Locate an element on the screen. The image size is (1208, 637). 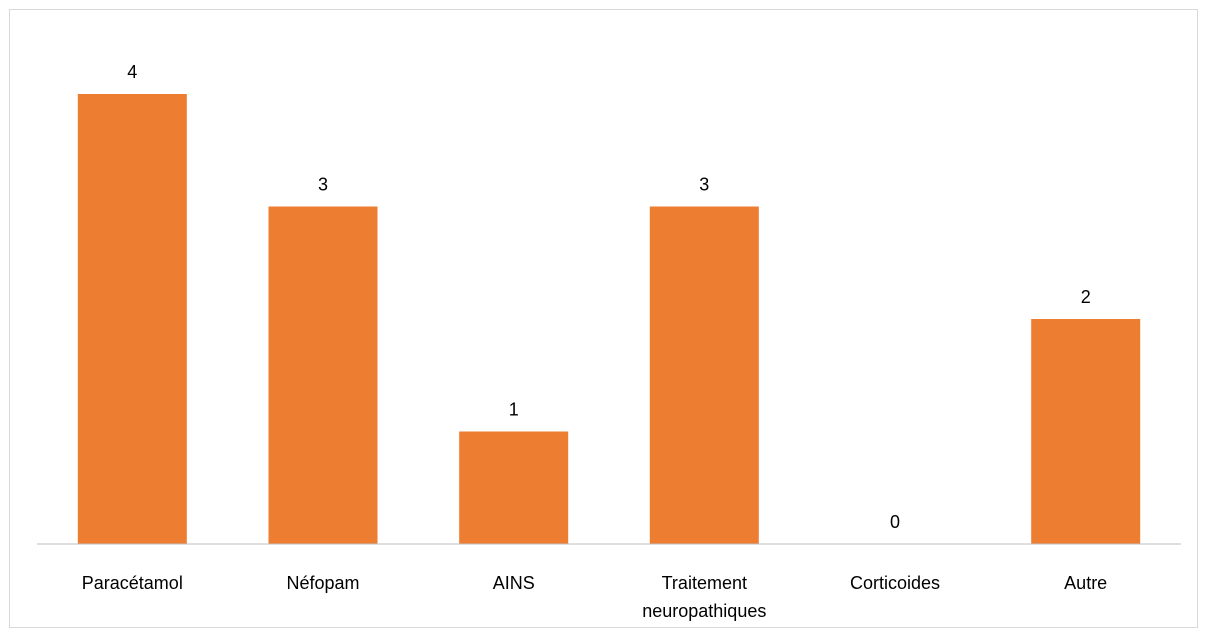
category-label-3: Traitement neuropathiques is located at coordinates (704, 597).